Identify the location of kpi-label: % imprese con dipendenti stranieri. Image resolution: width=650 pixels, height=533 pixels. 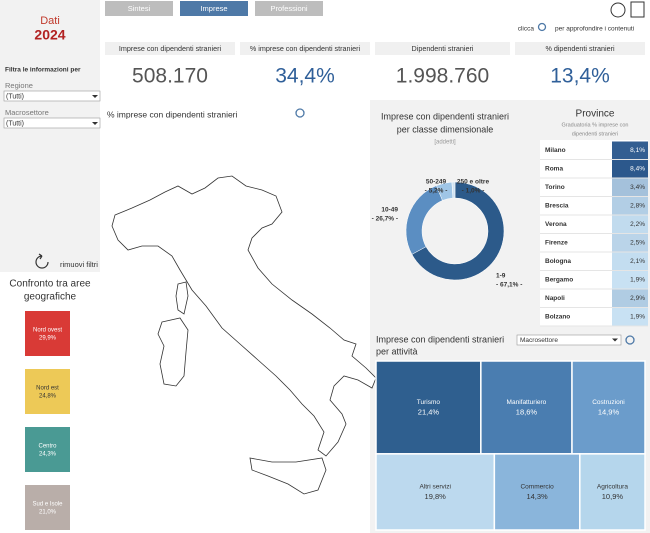
(305, 48).